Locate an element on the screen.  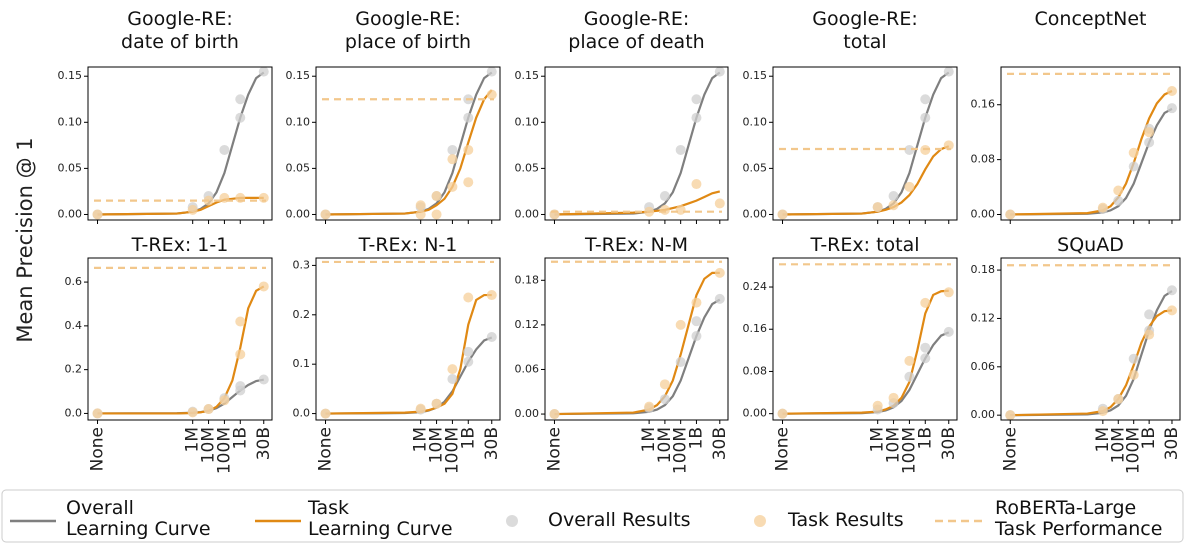
legend-box is located at coordinates (592, 516).